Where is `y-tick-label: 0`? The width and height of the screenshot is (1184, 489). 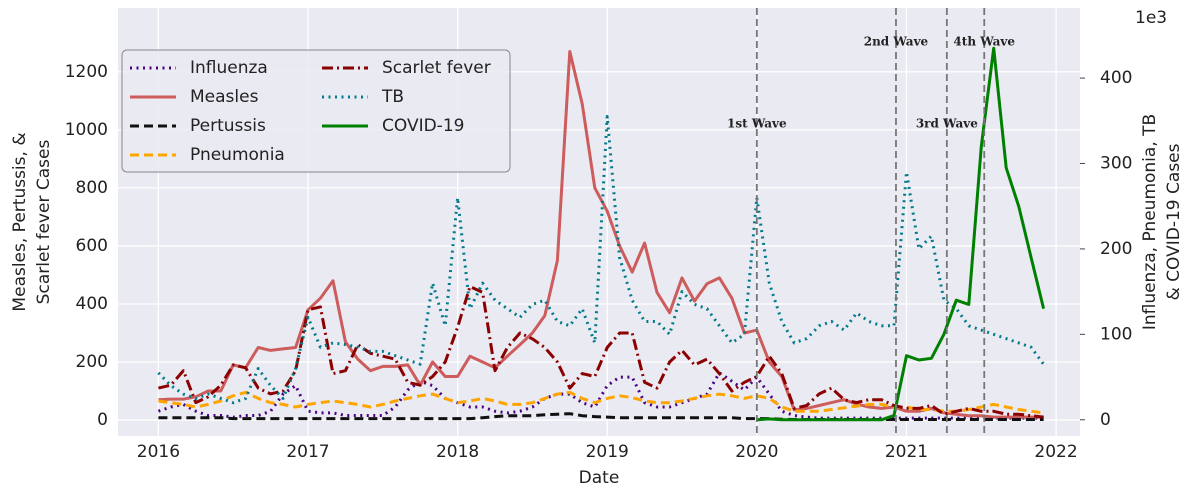 y-tick-label: 0 is located at coordinates (102, 420).